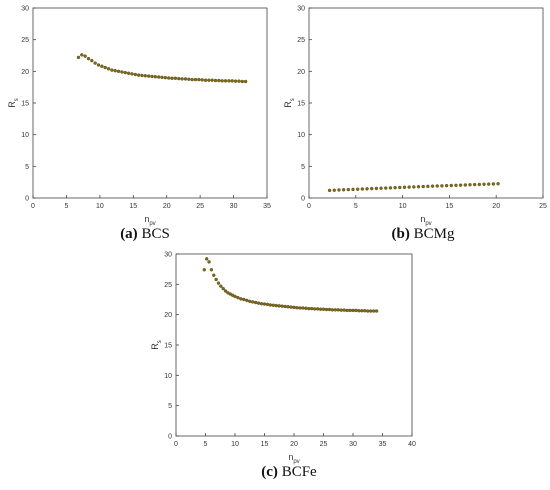 The image size is (550, 490). I want to click on y-tick-label: 0, so click(303, 199).